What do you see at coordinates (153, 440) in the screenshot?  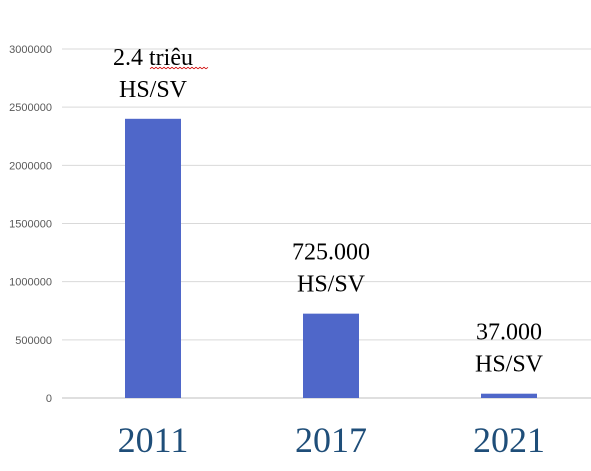 I see `x-tick-label: 2011` at bounding box center [153, 440].